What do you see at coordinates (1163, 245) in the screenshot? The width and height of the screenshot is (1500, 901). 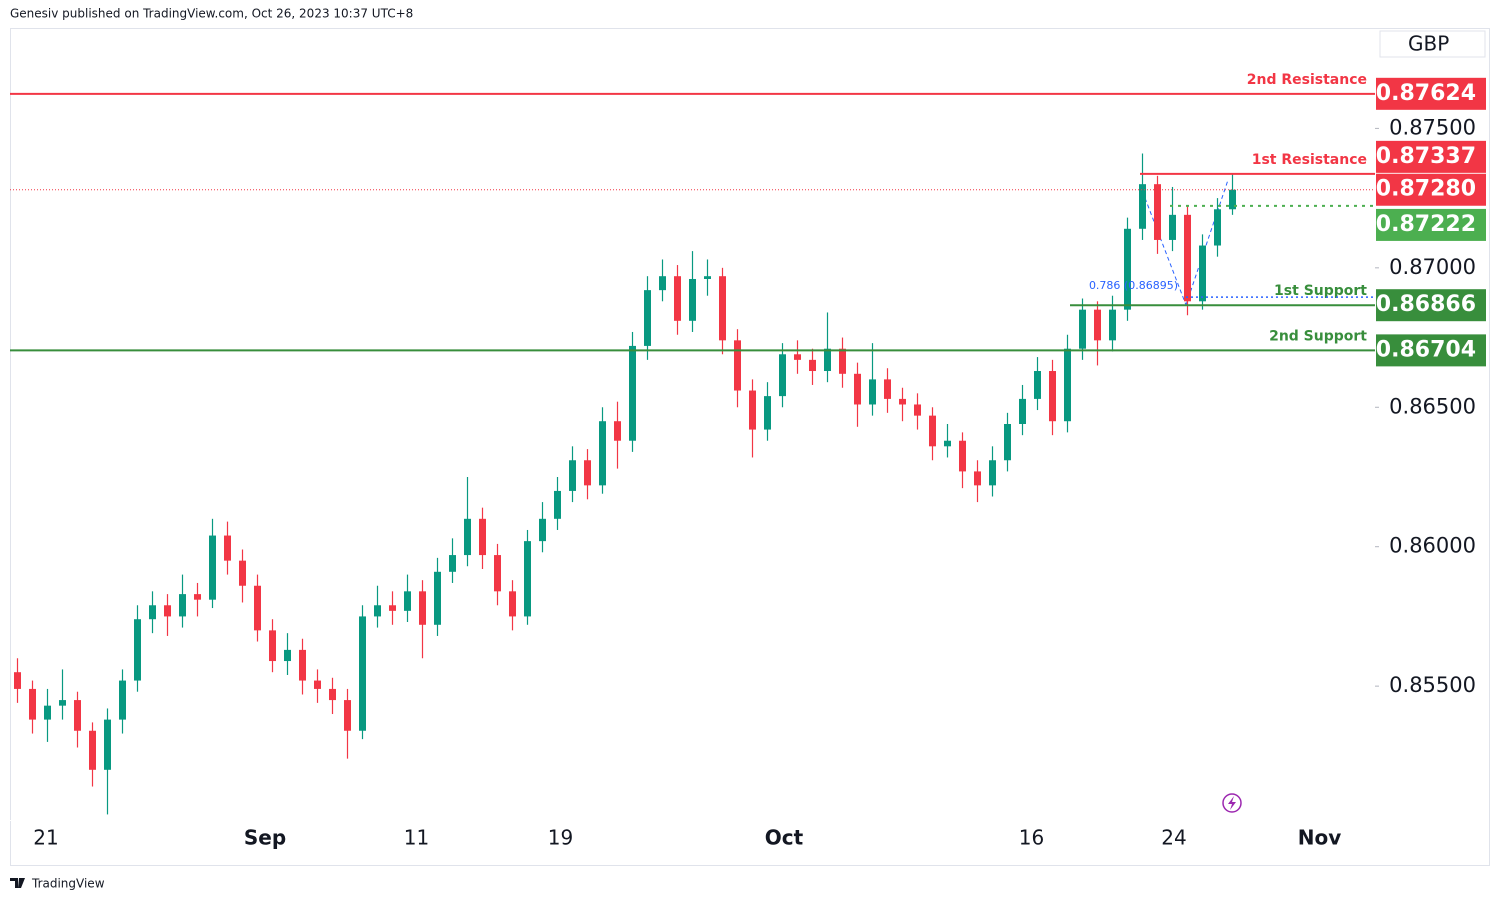 I see `fib-trend` at bounding box center [1163, 245].